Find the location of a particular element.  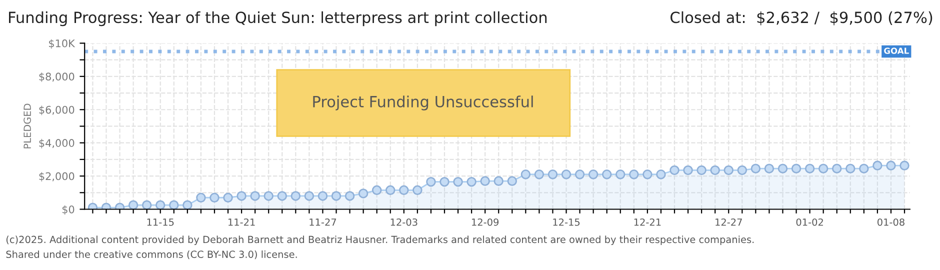

chart-title: Funding Progress: Year of the Quiet Sun: letterpress art print collection is located at coordinates (278, 18).